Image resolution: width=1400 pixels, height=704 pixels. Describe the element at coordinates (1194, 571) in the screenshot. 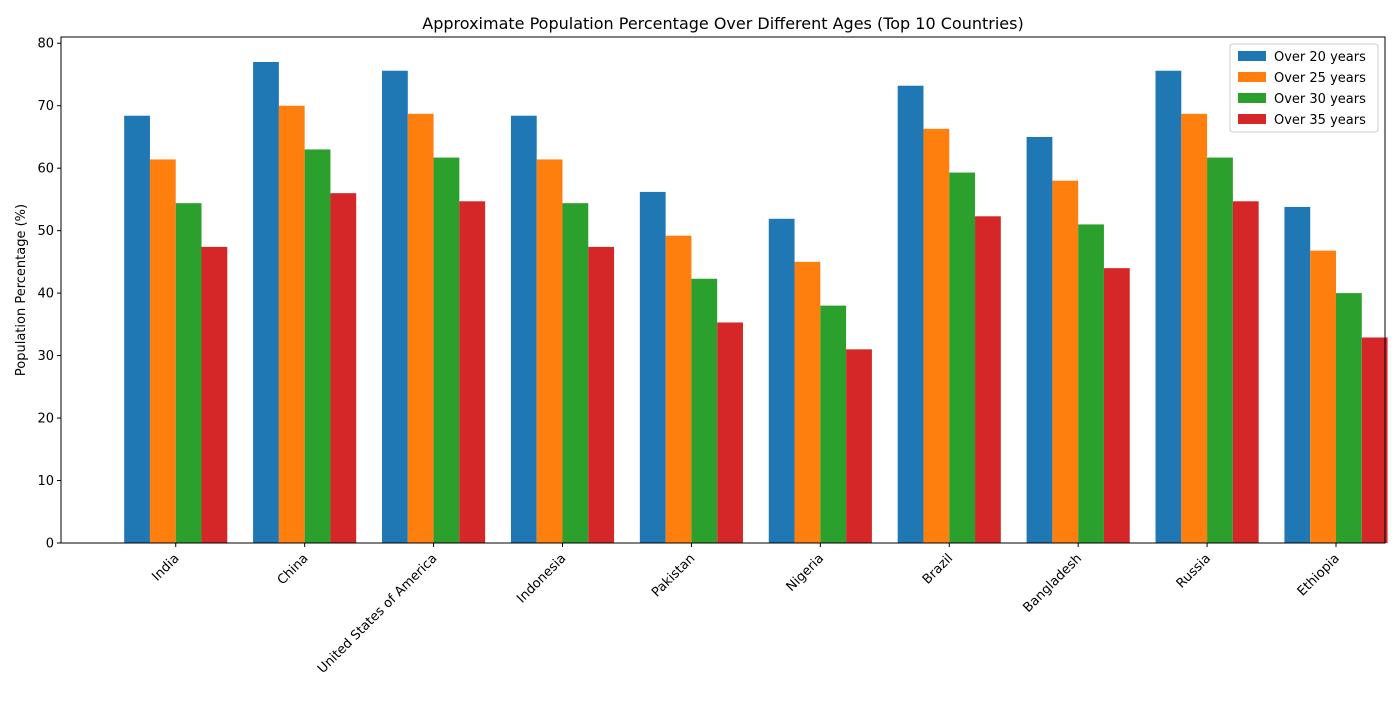

I see `x-tick-label: Russia` at that location.